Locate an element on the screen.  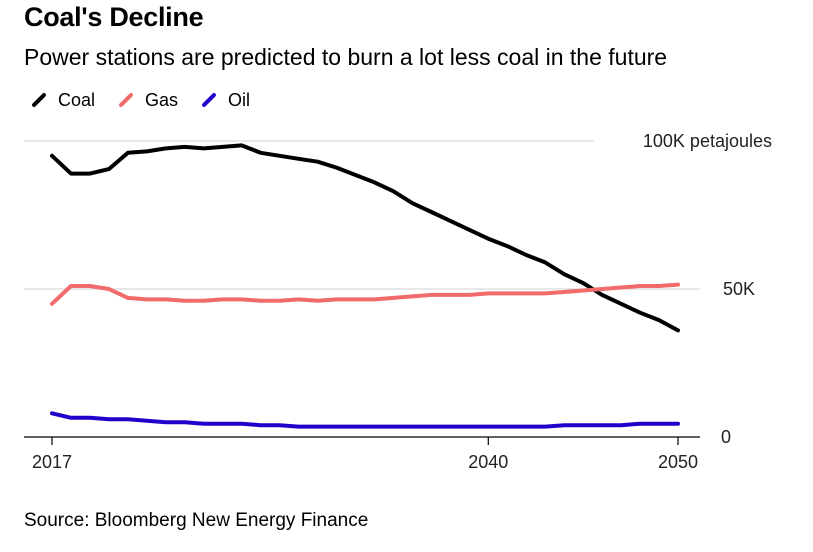
source-note: Source: Bloomberg New Energy Finance is located at coordinates (196, 520).